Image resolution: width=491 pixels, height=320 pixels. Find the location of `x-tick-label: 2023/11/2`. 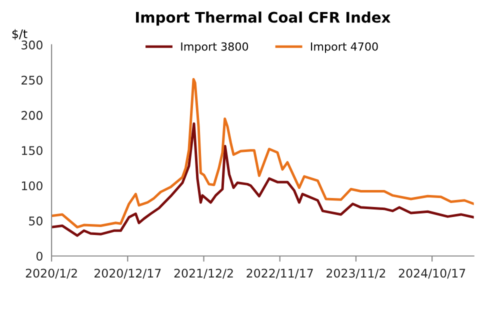

x-tick-label: 2023/11/2 is located at coordinates (356, 273).